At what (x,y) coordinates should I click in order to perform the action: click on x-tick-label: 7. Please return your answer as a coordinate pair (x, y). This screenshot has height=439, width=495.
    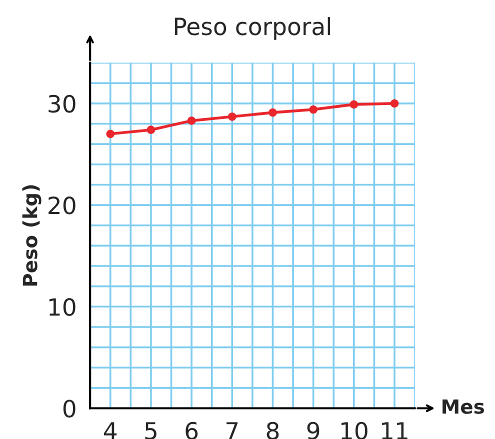
    Looking at the image, I should click on (232, 430).